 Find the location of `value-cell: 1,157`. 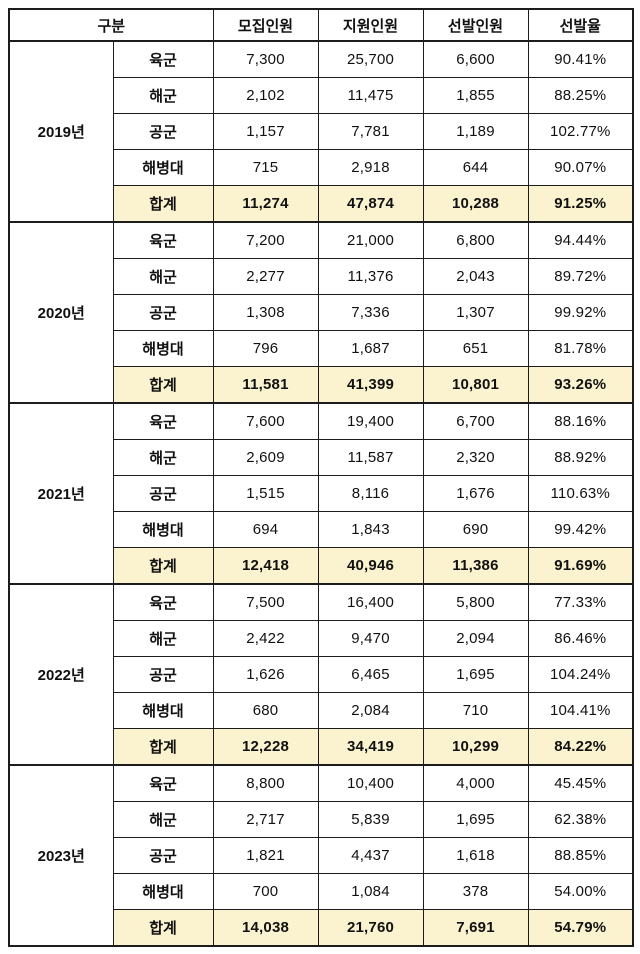

value-cell: 1,157 is located at coordinates (265, 131).